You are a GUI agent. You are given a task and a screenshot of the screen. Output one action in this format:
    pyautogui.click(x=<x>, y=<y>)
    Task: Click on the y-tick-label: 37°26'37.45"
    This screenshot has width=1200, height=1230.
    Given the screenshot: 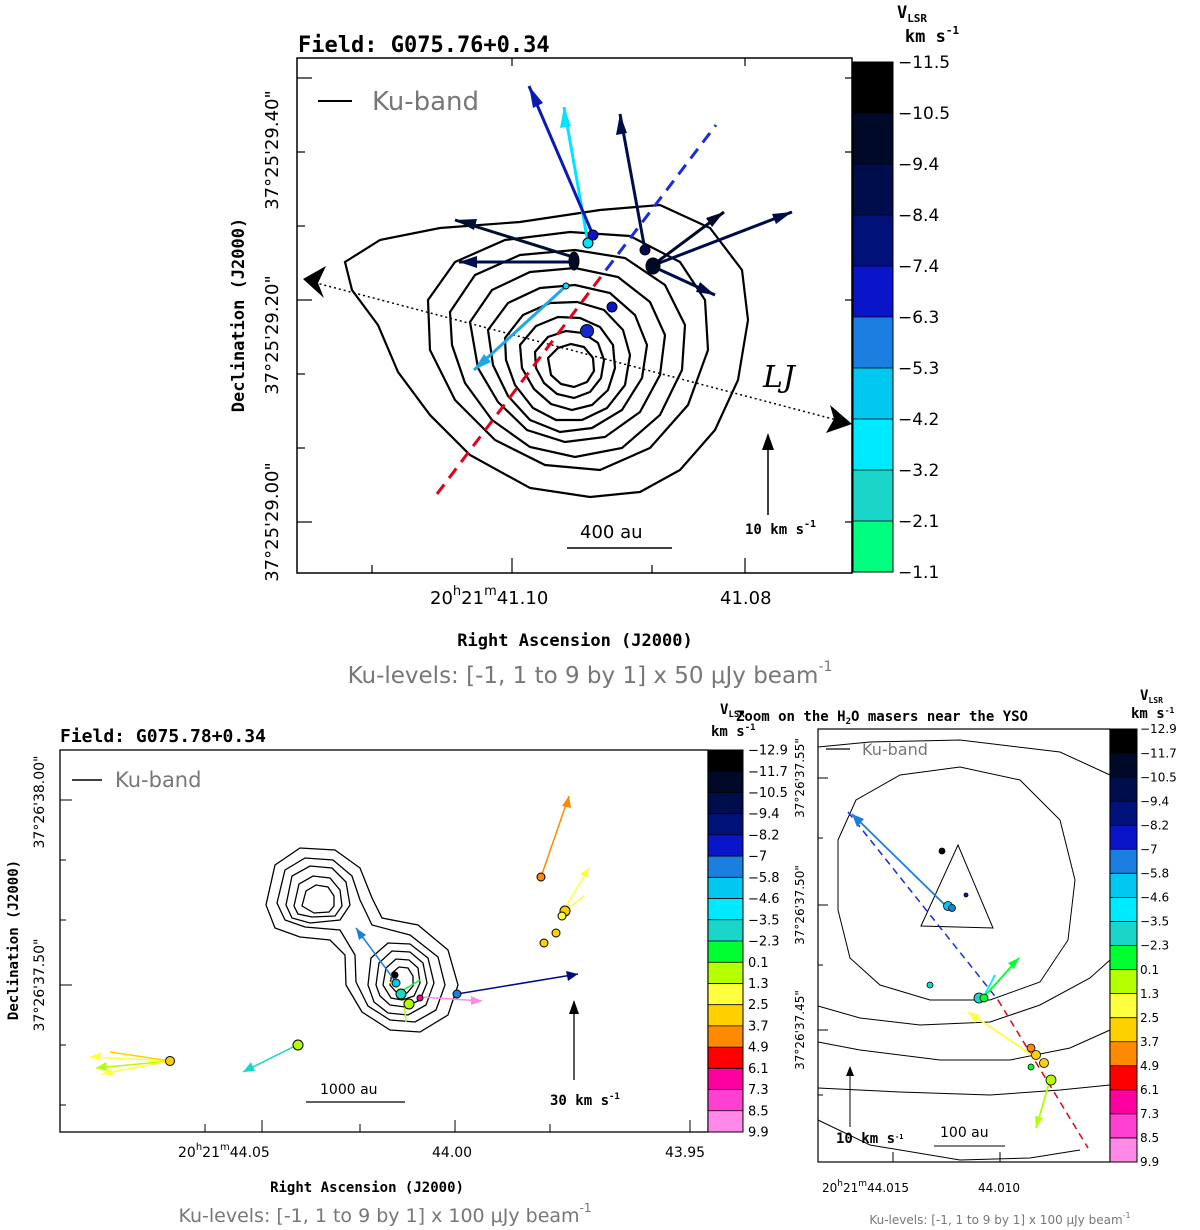 What is the action you would take?
    pyautogui.click(x=800, y=1030)
    